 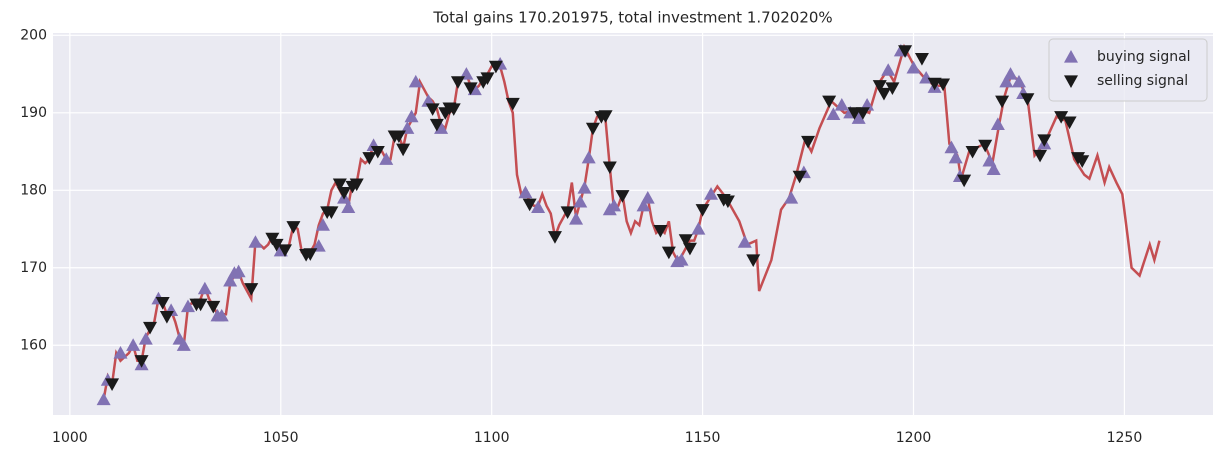 What do you see at coordinates (1128, 70) in the screenshot?
I see `legend-box` at bounding box center [1128, 70].